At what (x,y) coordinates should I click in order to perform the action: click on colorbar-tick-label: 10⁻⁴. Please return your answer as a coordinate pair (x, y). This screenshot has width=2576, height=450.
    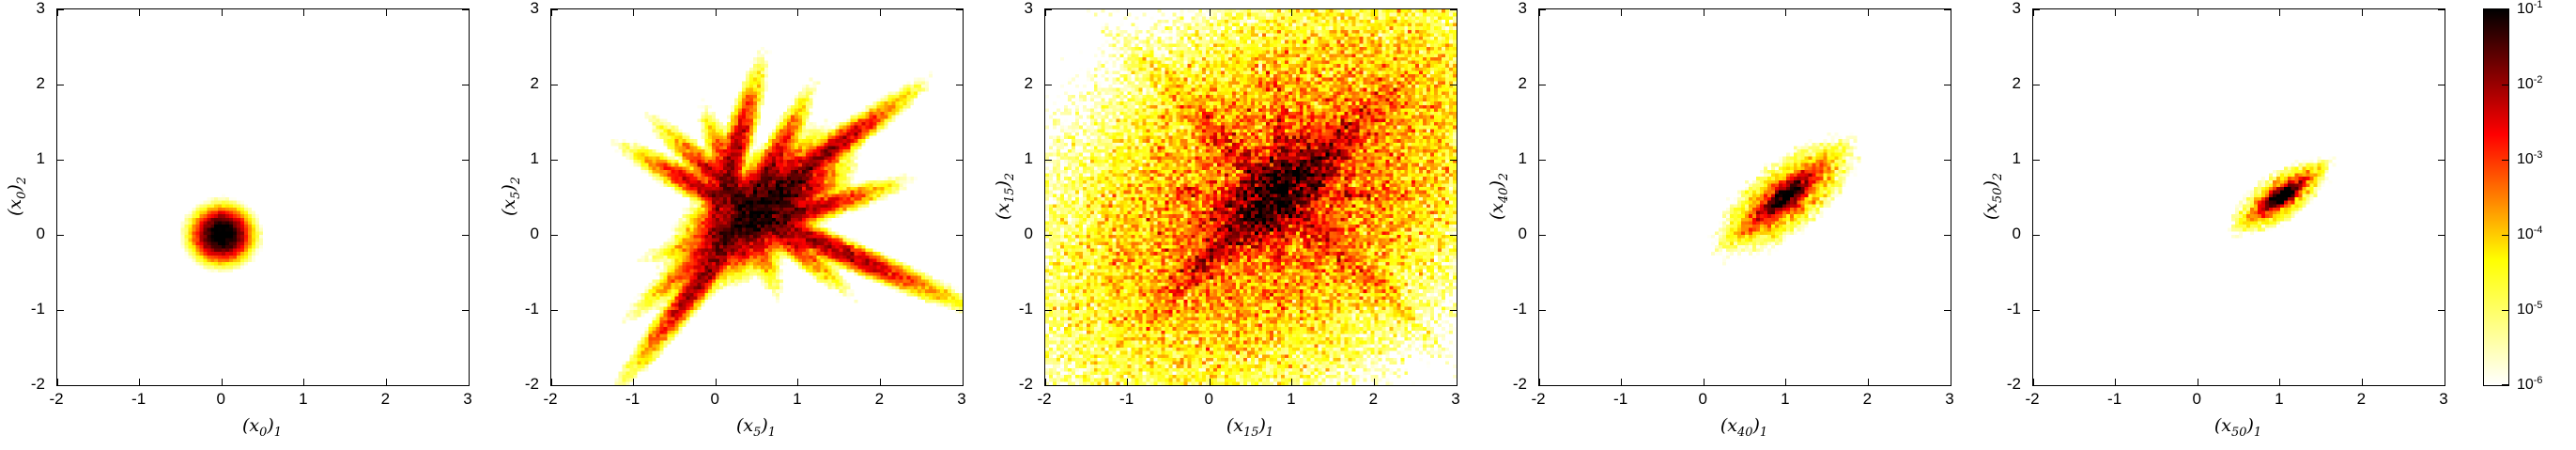
    Looking at the image, I should click on (2530, 234).